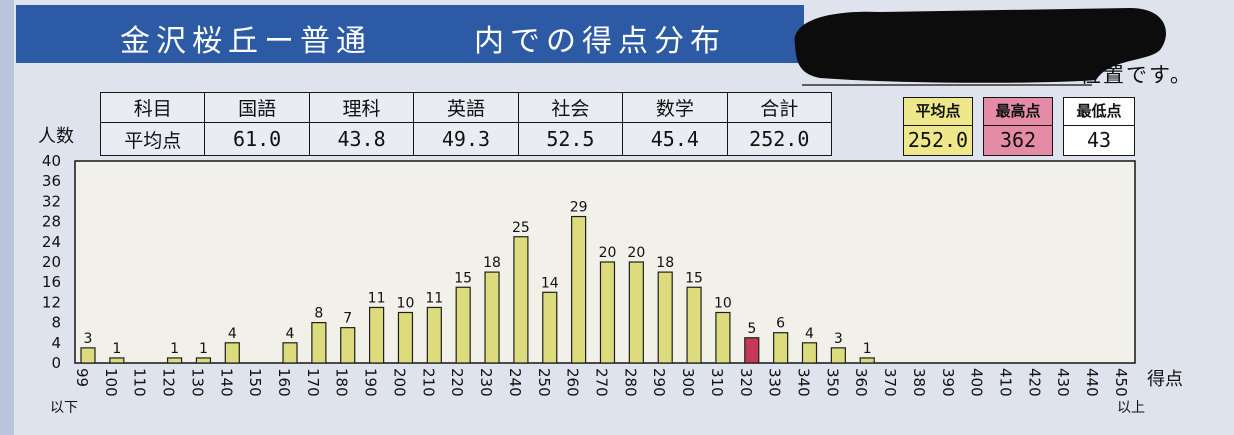  I want to click on x-tick-label-290: 290, so click(659, 382).